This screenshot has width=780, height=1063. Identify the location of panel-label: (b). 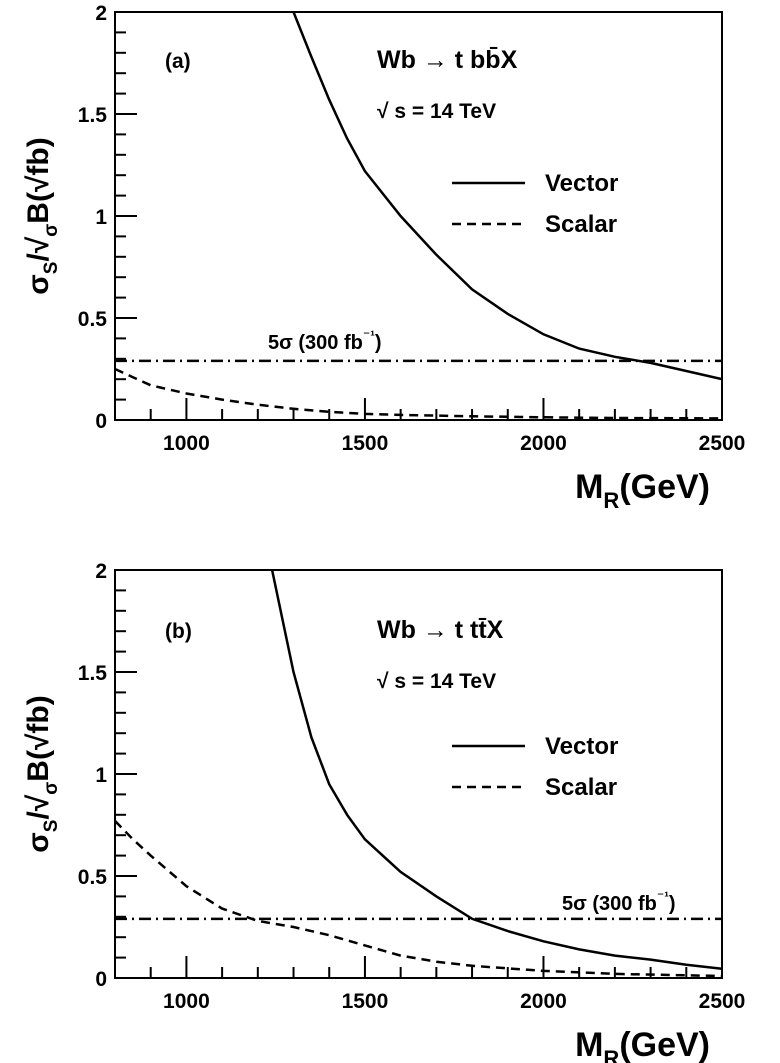
(178, 631).